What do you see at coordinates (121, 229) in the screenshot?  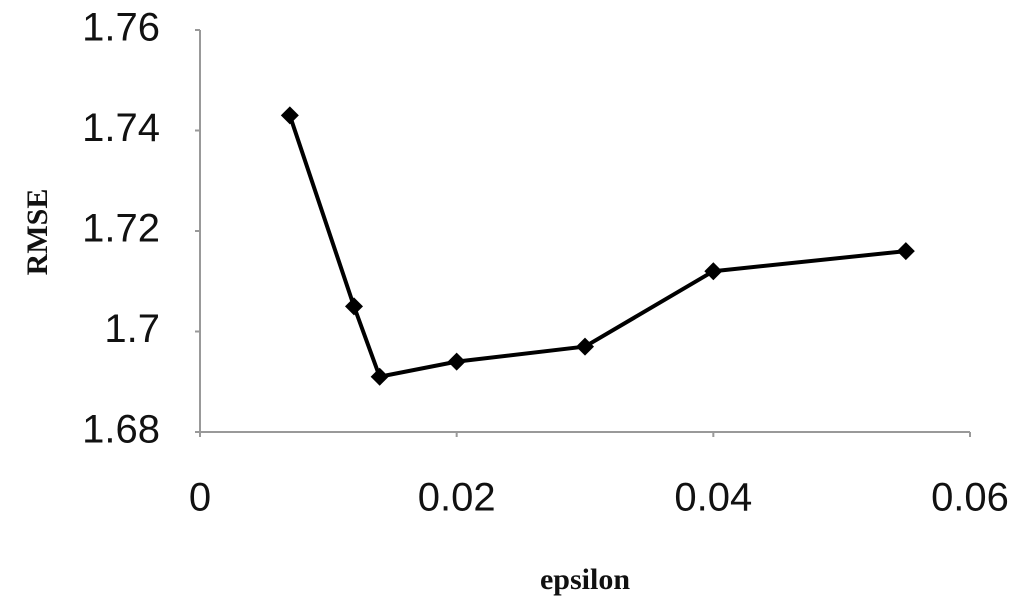 I see `y-tick-label: 1.72` at bounding box center [121, 229].